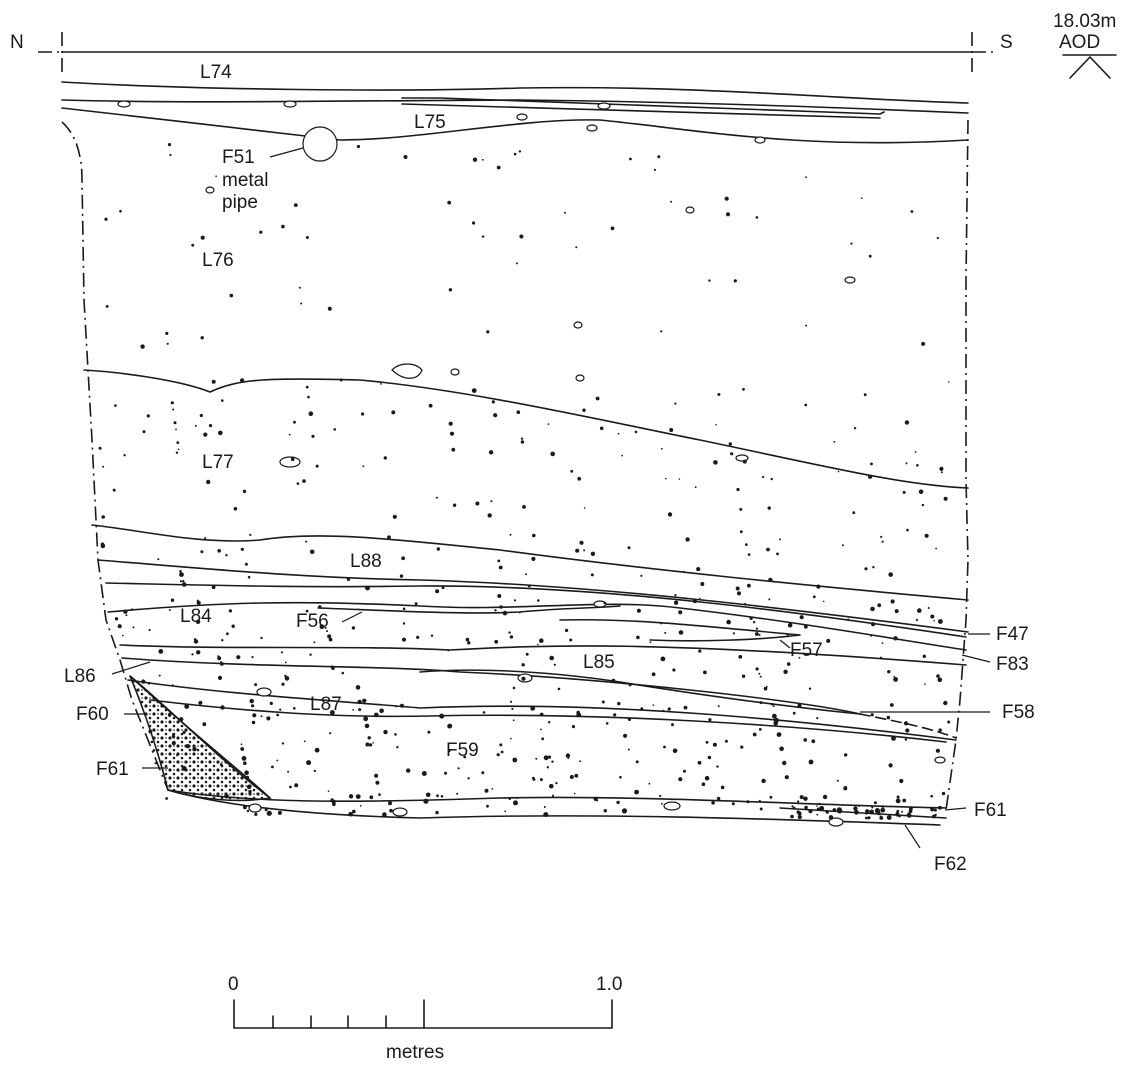 The height and width of the screenshot is (1066, 1147). What do you see at coordinates (599, 662) in the screenshot?
I see `label-l85: L85` at bounding box center [599, 662].